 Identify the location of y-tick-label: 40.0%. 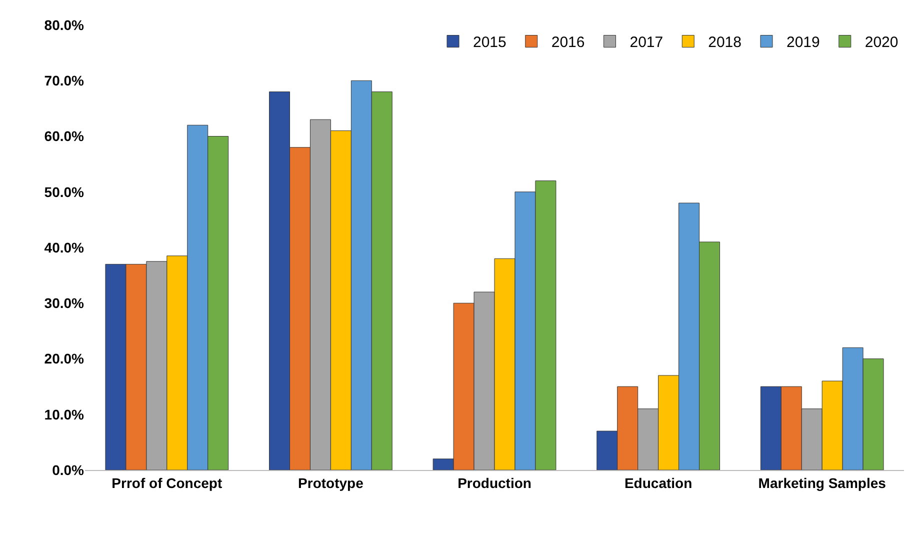
(64, 247).